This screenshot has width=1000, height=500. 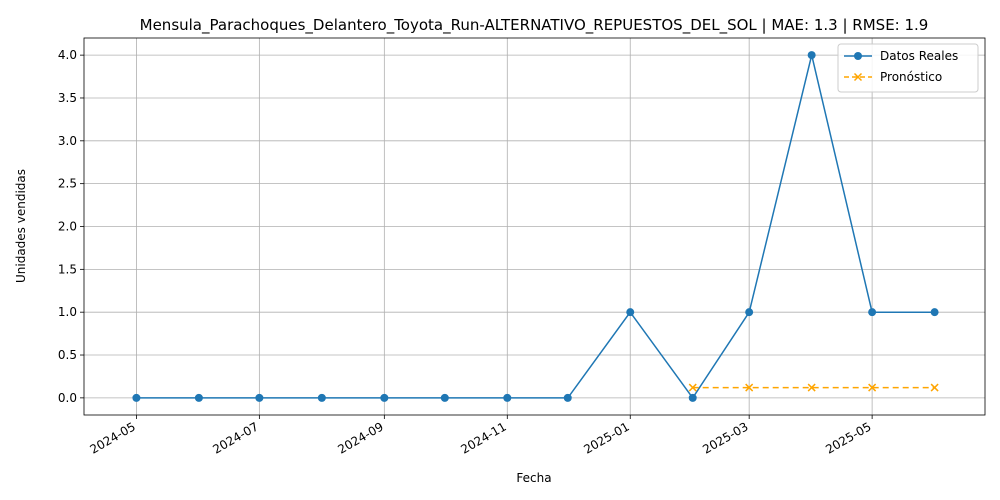 I want to click on y-tick-label: 4.0, so click(x=67, y=55).